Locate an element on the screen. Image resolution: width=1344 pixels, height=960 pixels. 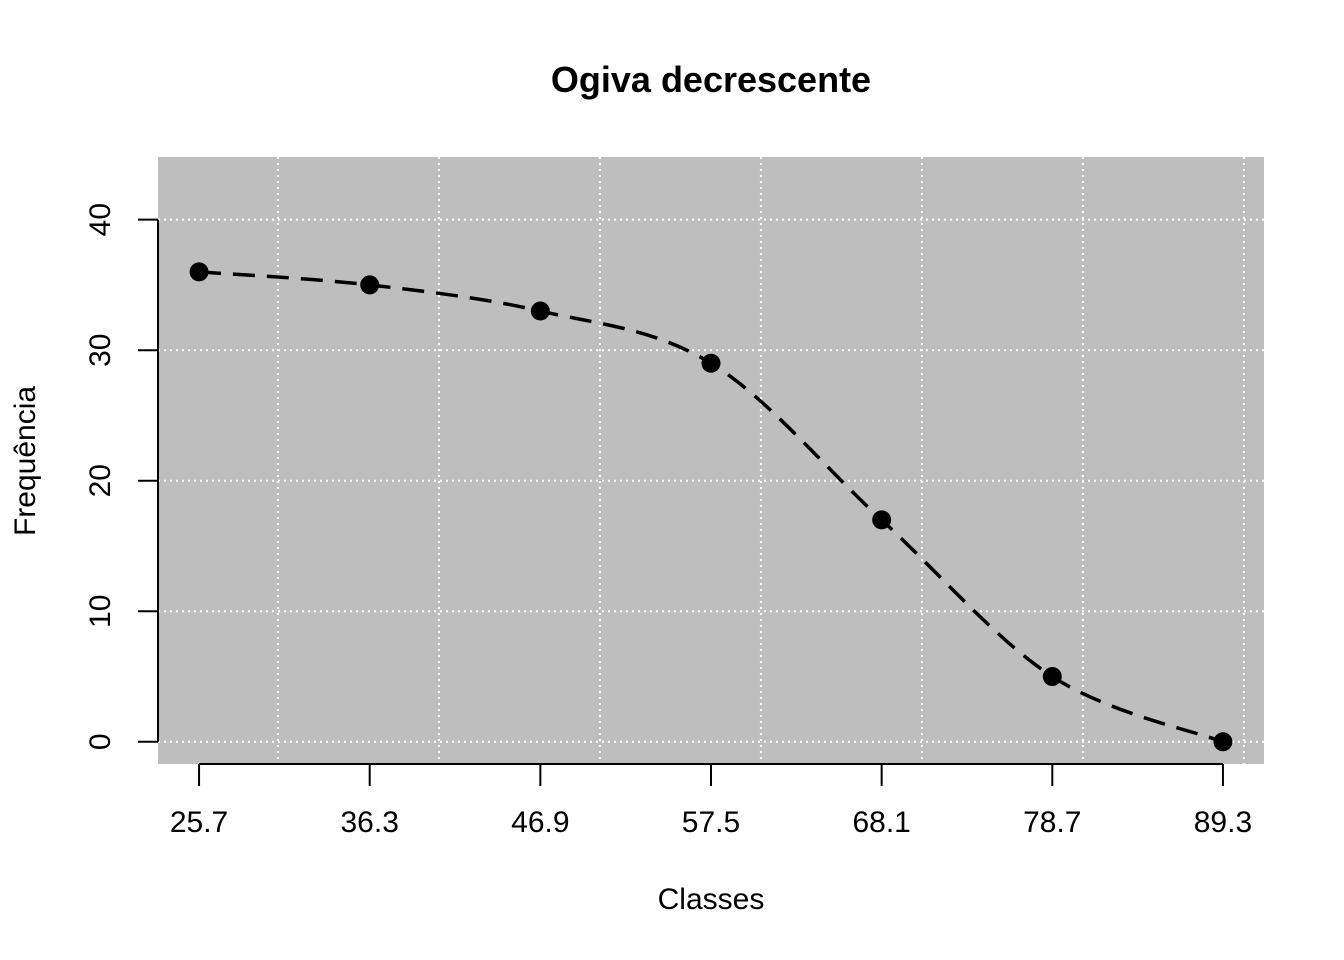
chart-title: Ogiva decrescente is located at coordinates (711, 79).